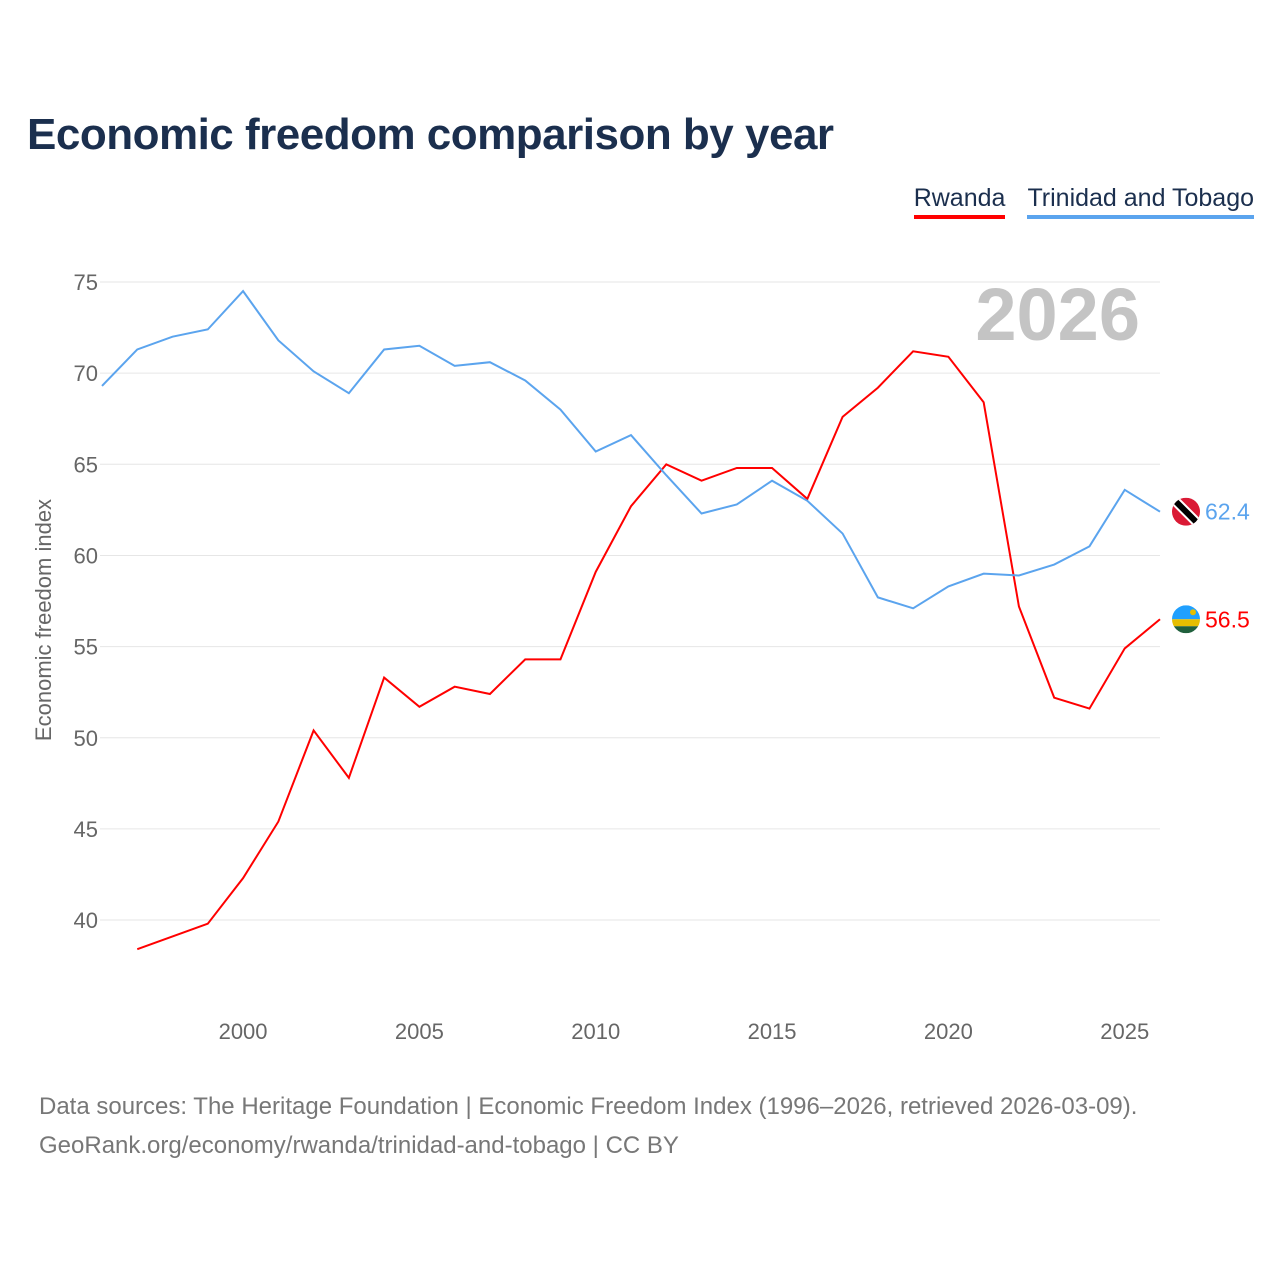 Image resolution: width=1280 pixels, height=1280 pixels. What do you see at coordinates (43, 620) in the screenshot?
I see `y-axis-label: Economic freedom index` at bounding box center [43, 620].